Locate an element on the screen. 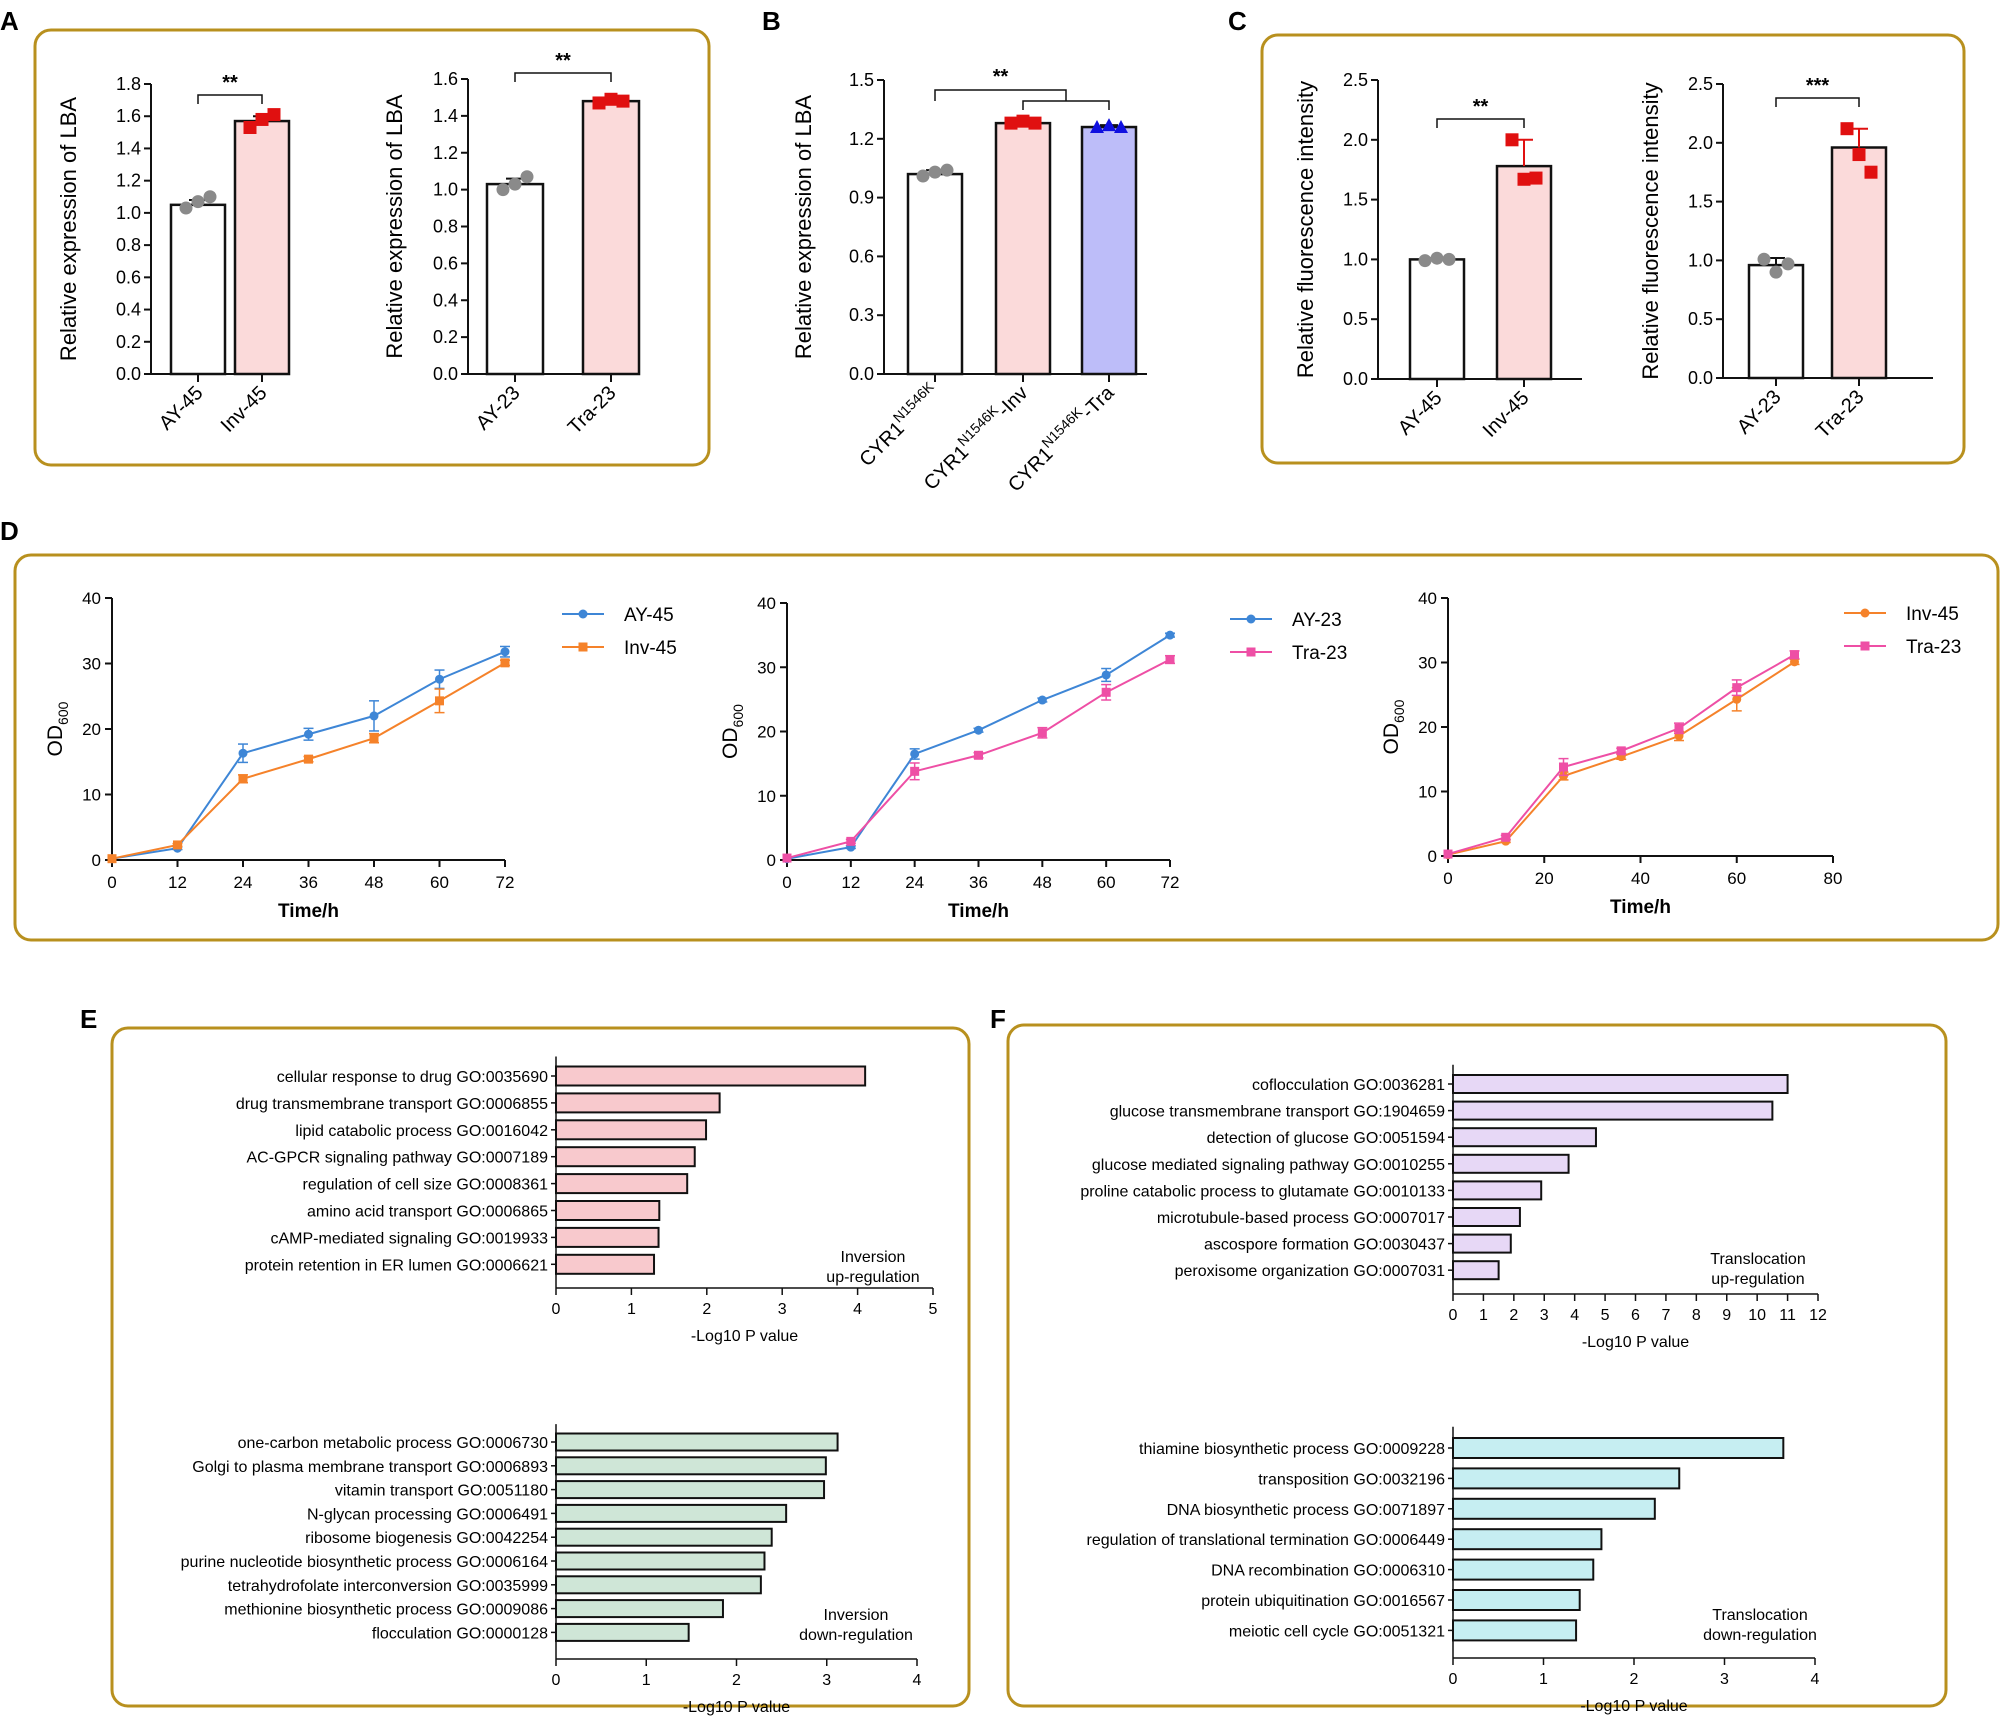 This screenshot has width=2002, height=1721. x-tick-label: 1 is located at coordinates (631, 1309).